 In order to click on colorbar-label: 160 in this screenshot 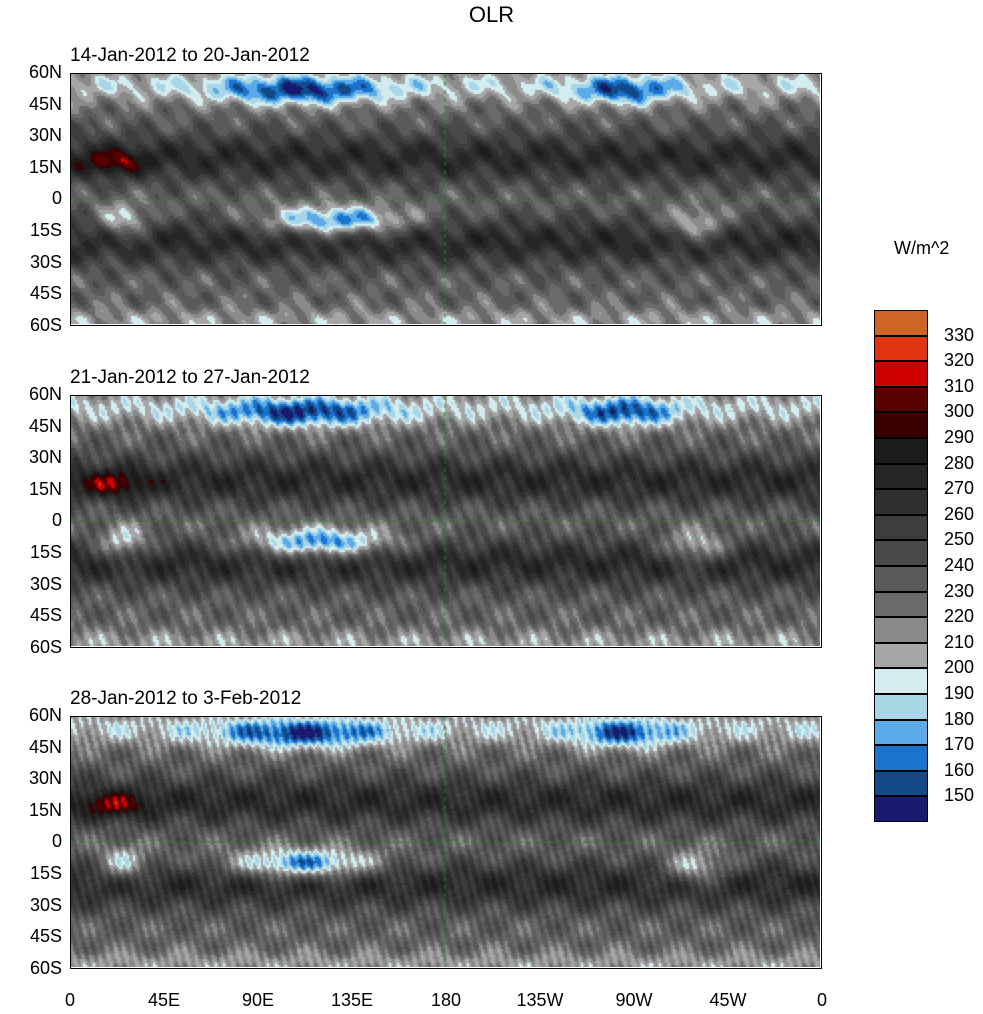, I will do `click(959, 769)`.